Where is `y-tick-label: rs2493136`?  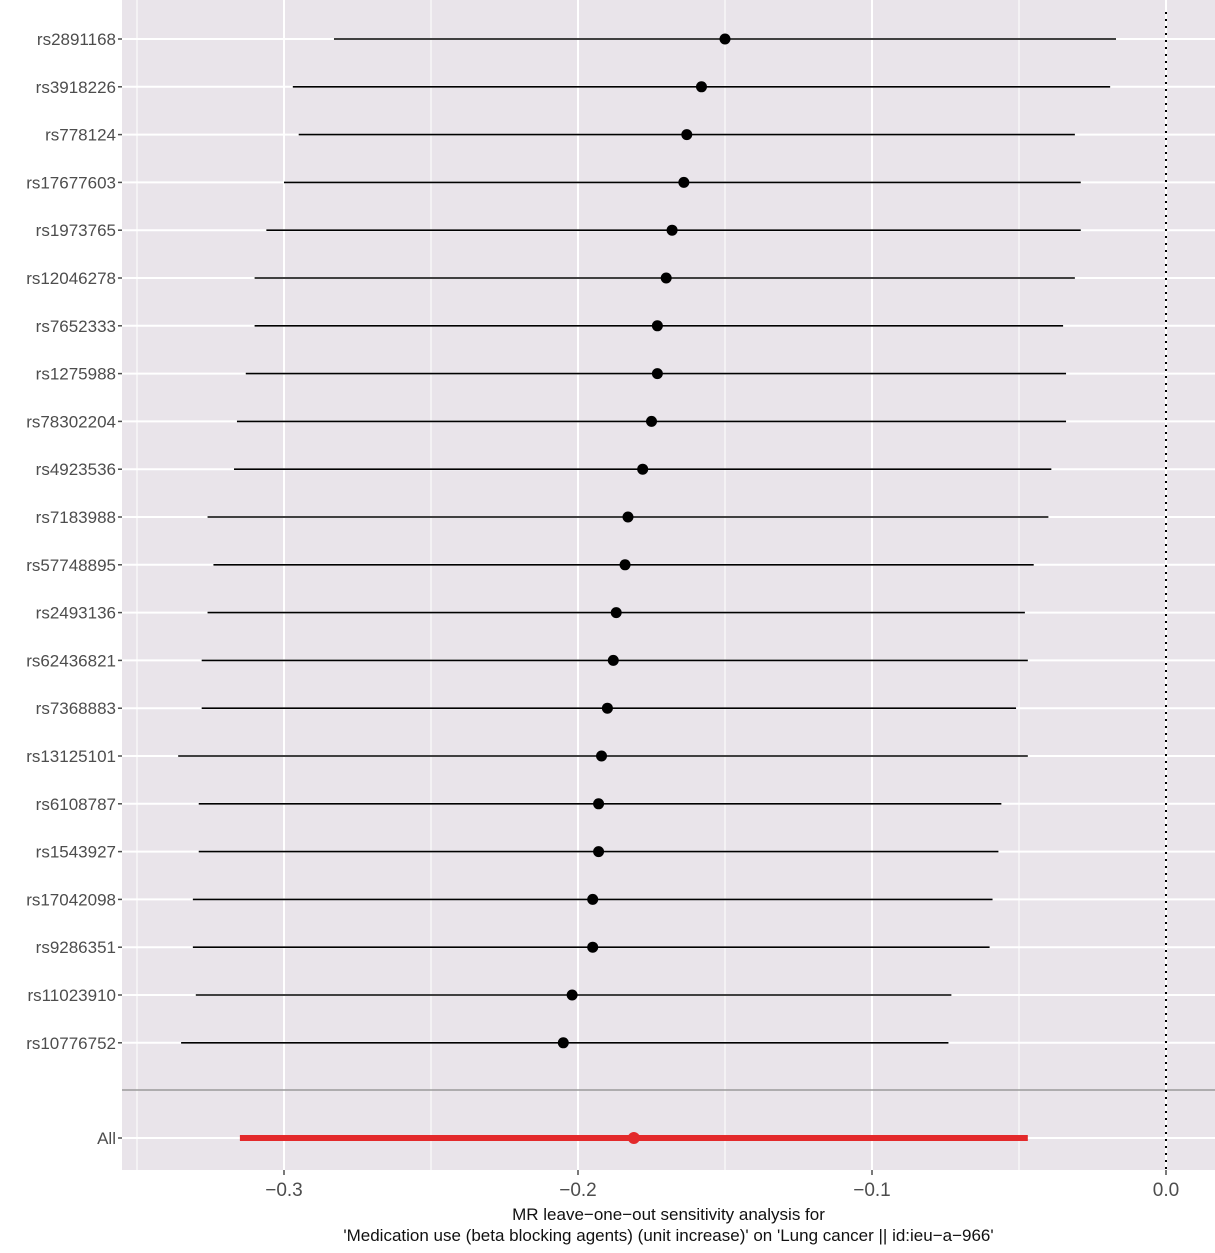
y-tick-label: rs2493136 is located at coordinates (76, 613).